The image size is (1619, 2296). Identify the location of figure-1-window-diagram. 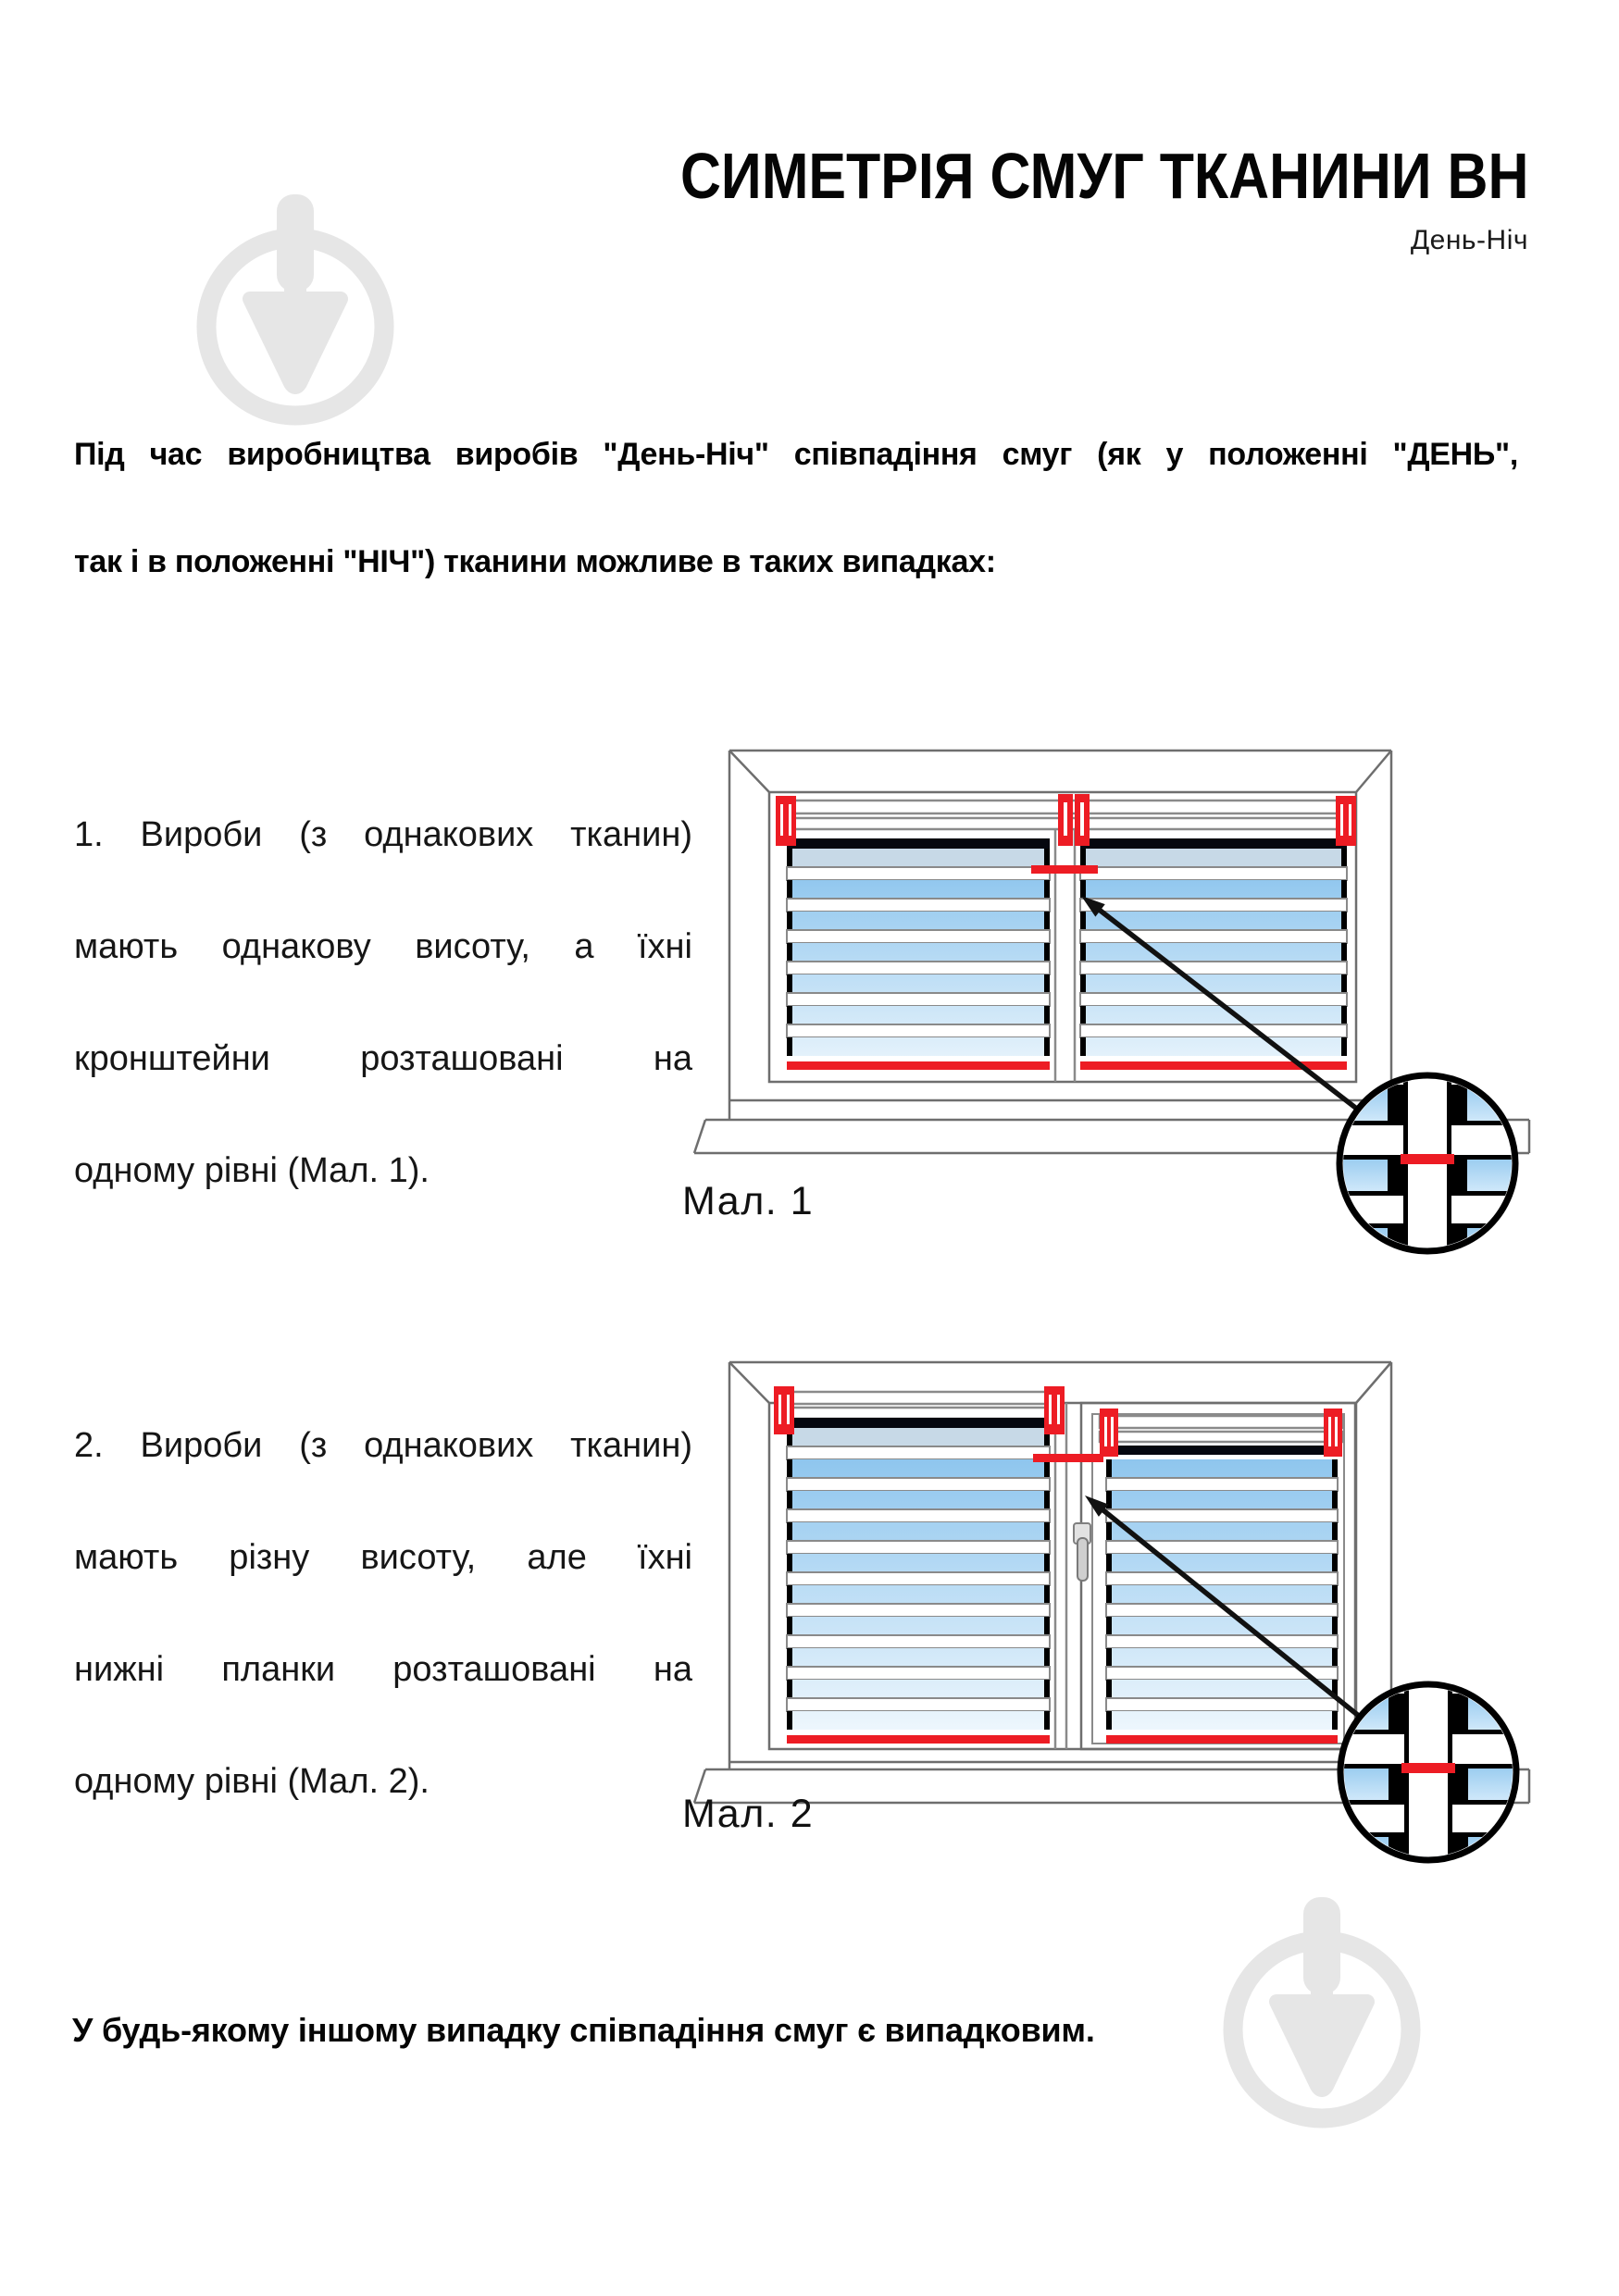
(1112, 1002).